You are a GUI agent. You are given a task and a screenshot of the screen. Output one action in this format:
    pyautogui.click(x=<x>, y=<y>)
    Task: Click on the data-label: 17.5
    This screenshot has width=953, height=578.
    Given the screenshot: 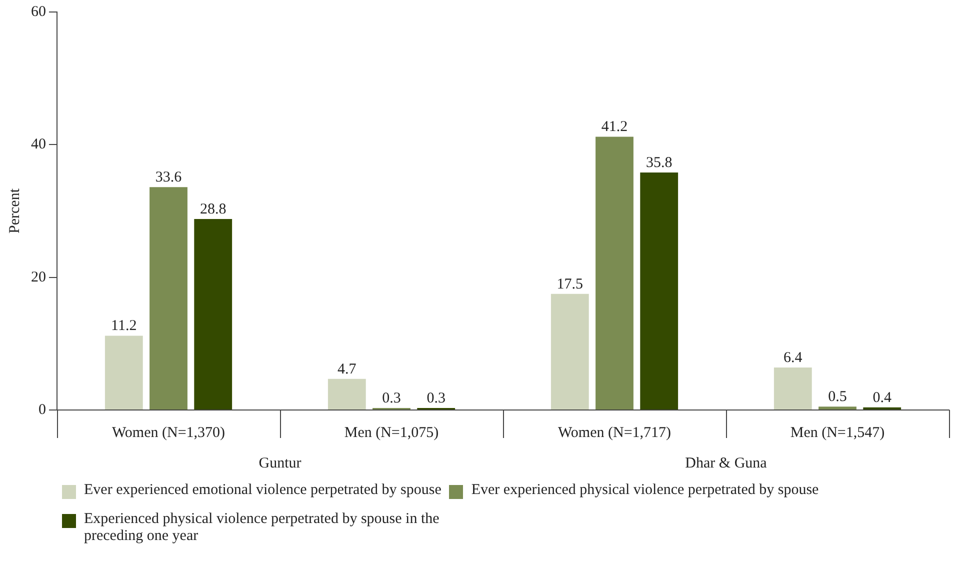 What is the action you would take?
    pyautogui.click(x=570, y=284)
    